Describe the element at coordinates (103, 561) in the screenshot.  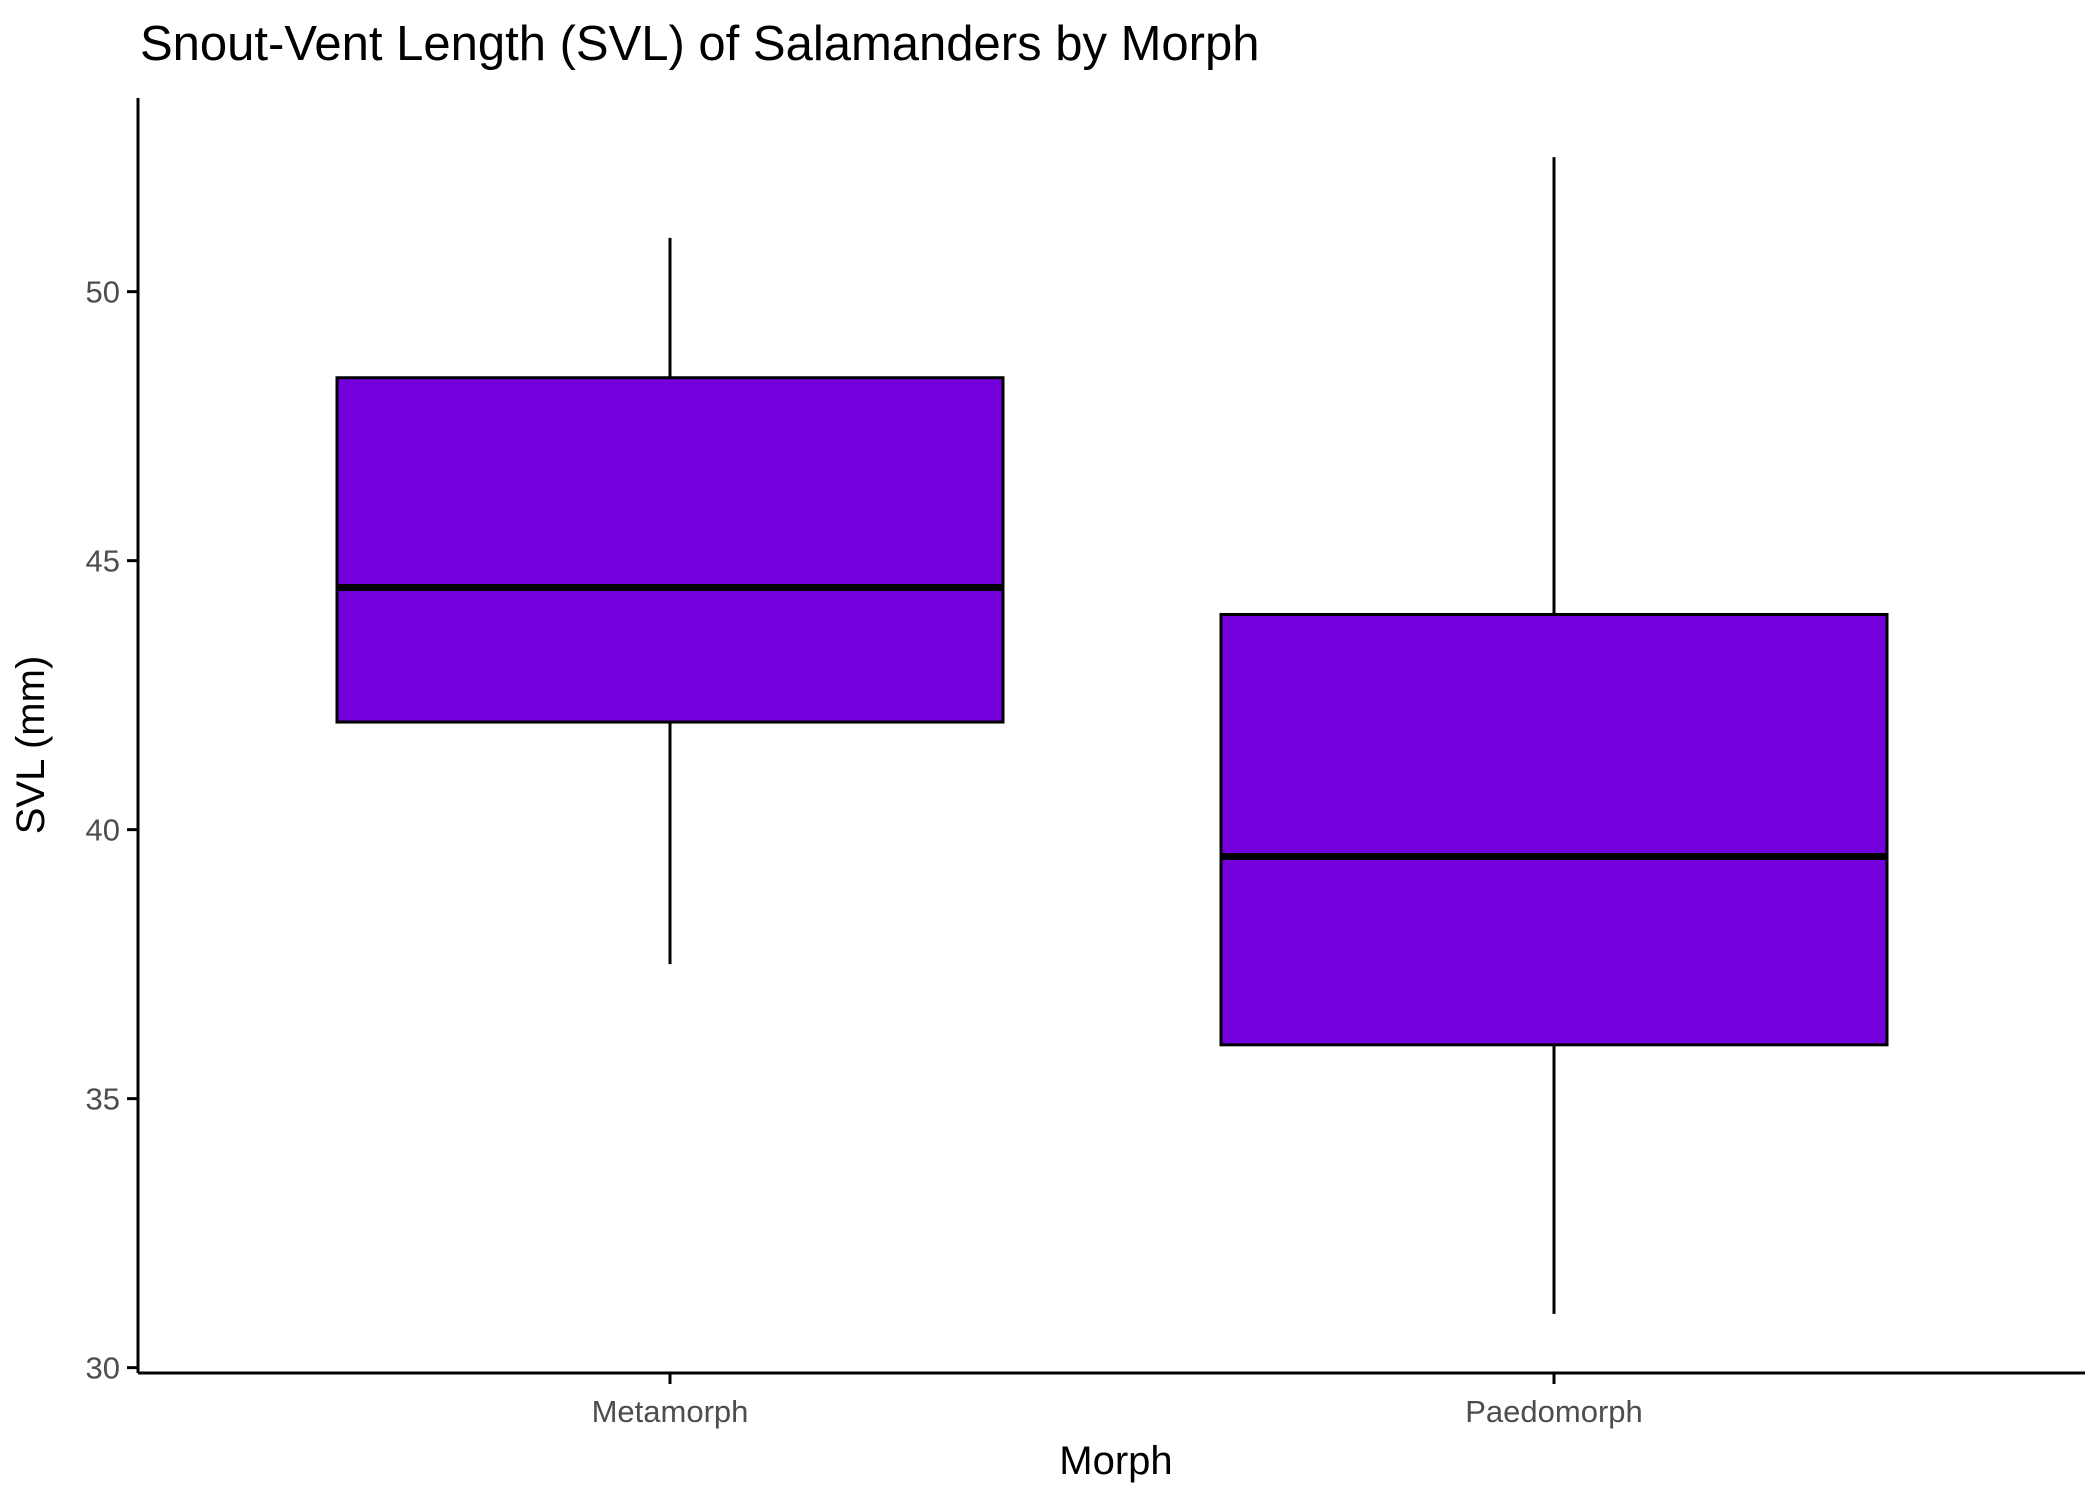
I see `y-tick-label: 45` at that location.